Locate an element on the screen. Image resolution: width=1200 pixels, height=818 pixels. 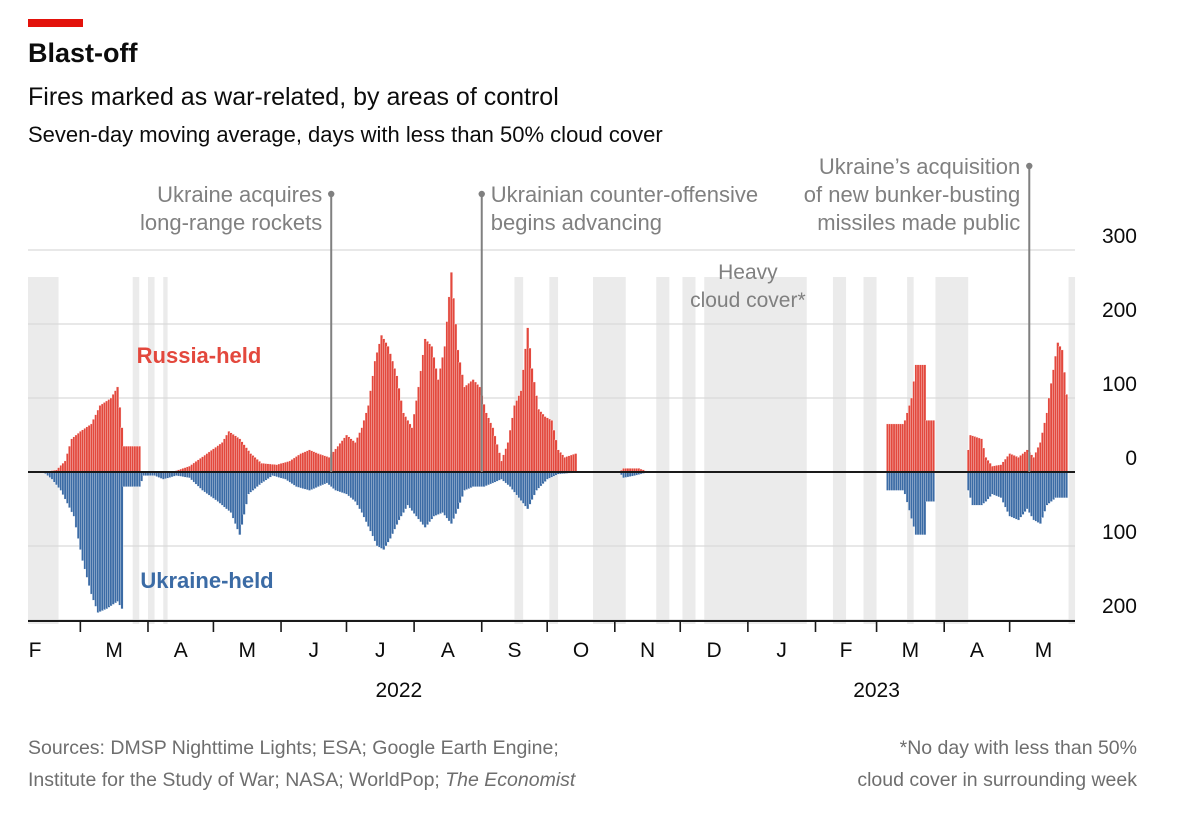
annotation-missiles-line-1: of new bunker-busting is located at coordinates (912, 194).